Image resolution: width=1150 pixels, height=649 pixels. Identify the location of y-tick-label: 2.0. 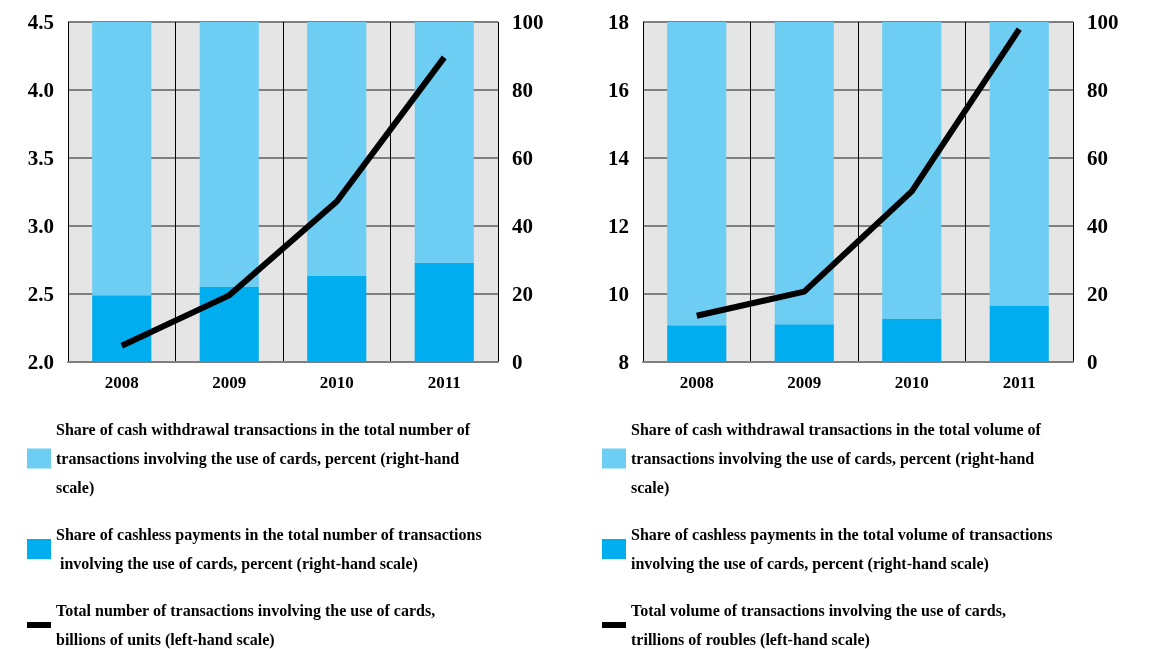
(40, 362).